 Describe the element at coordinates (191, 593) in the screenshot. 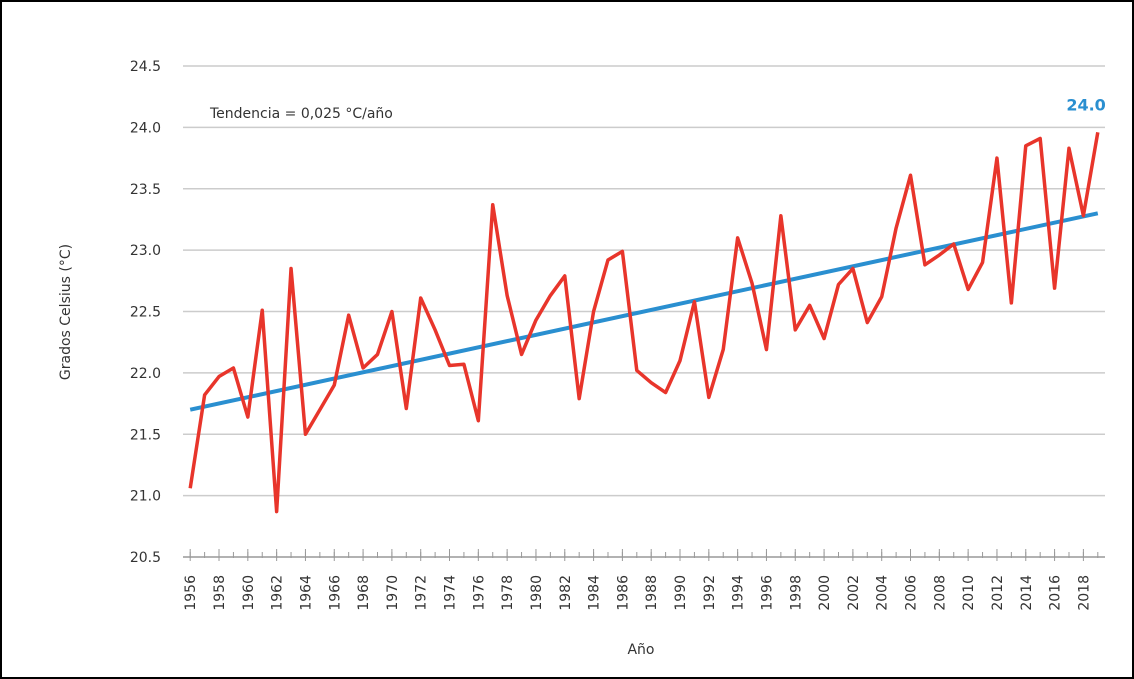

I see `x-tick-label: 1956` at that location.